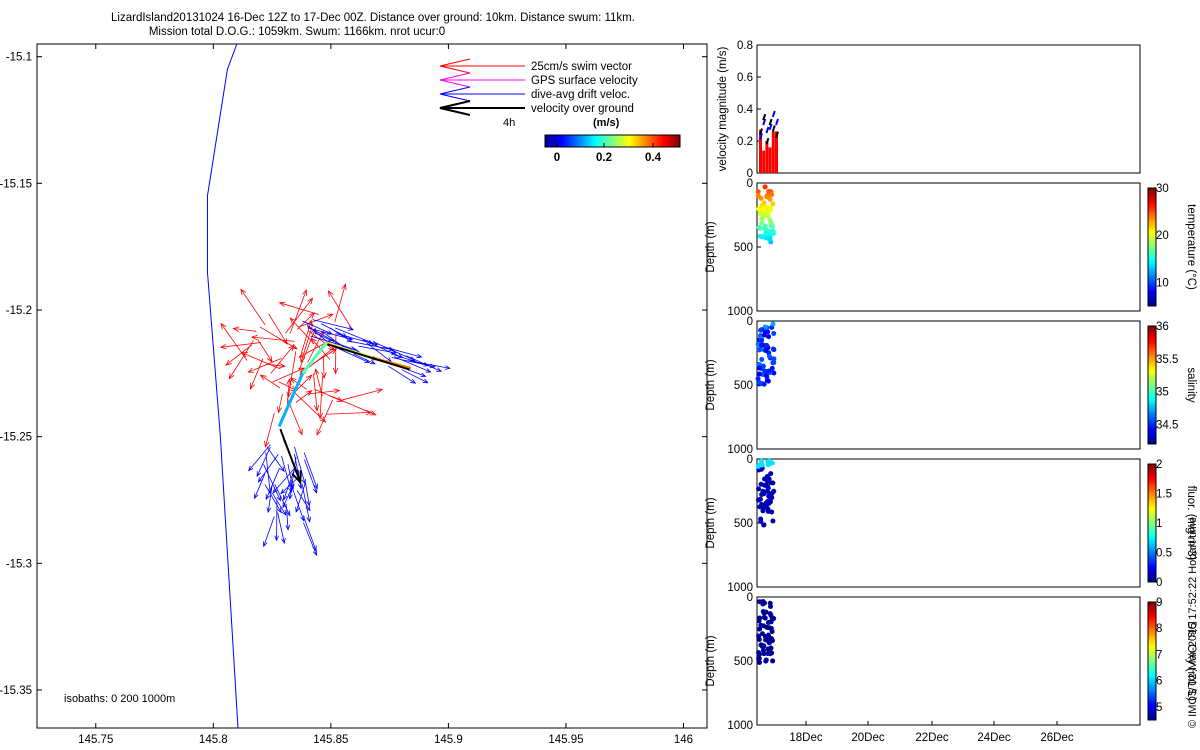  Describe the element at coordinates (740, 450) in the screenshot. I see `salinity-ytick-label: 1000` at that location.